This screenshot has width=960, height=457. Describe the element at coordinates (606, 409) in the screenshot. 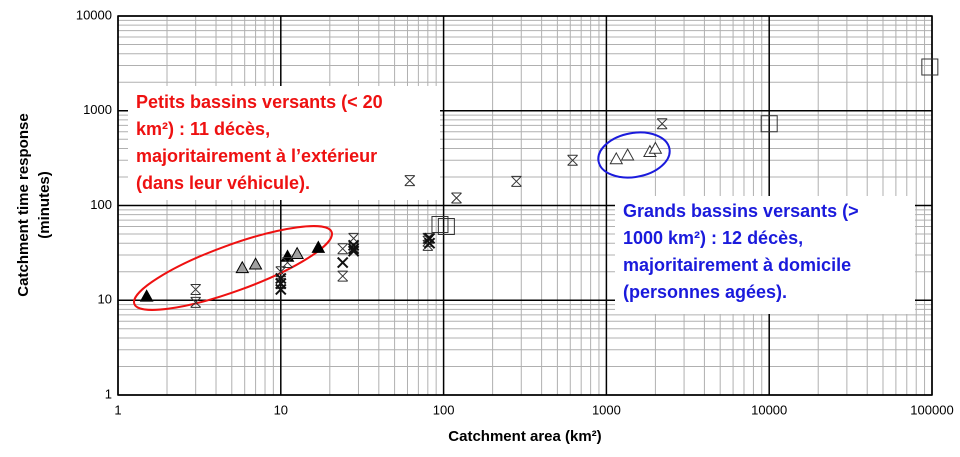

I see `x-tick-label: 1000` at that location.